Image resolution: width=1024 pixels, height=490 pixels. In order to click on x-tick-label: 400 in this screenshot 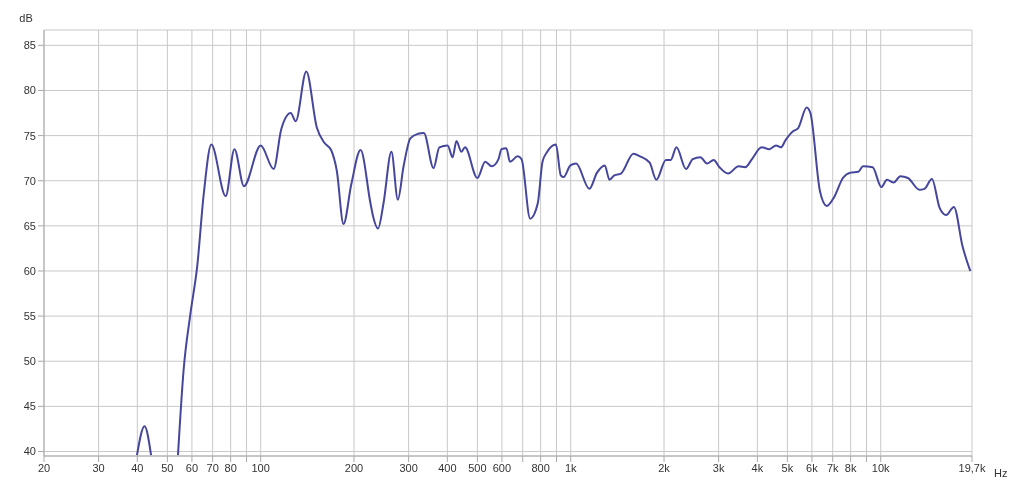, I will do `click(447, 467)`.